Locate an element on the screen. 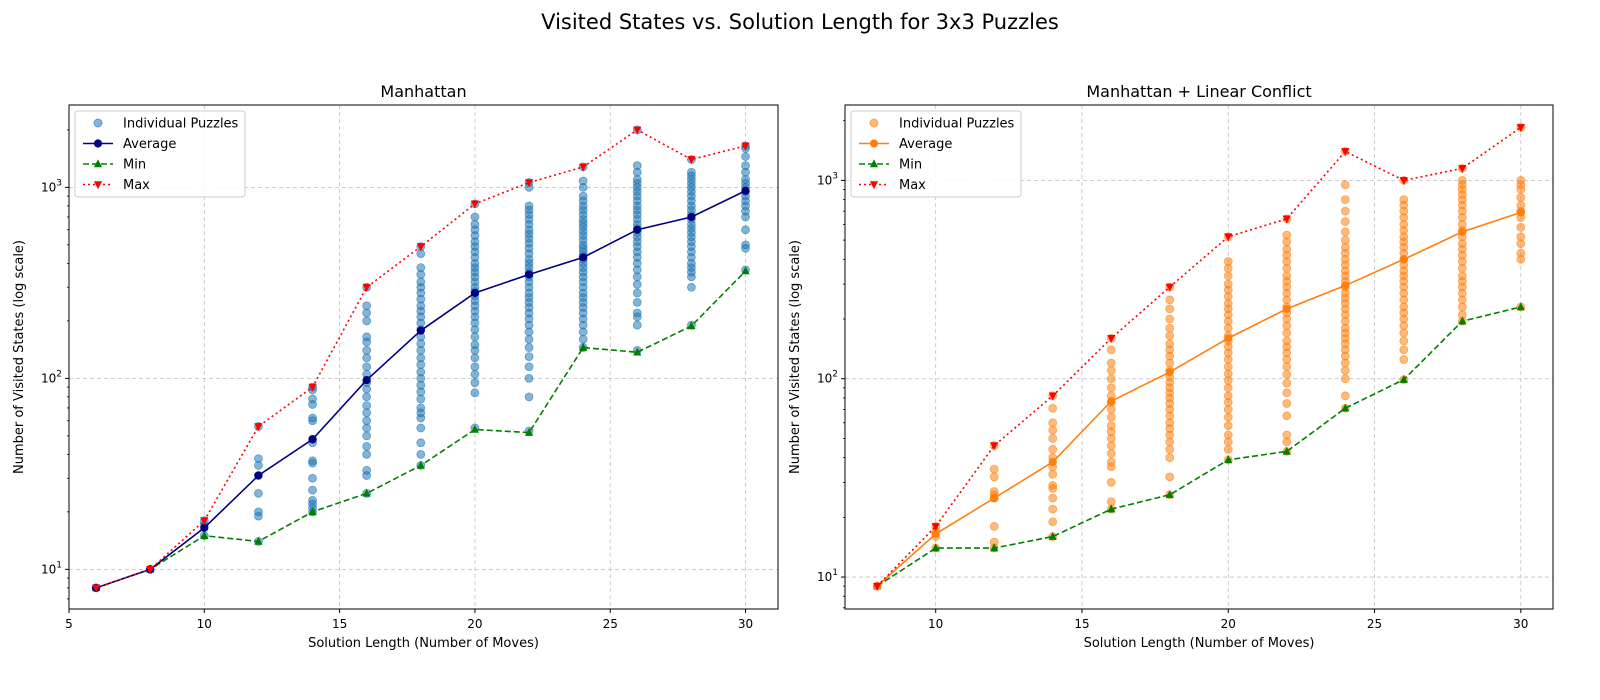 This screenshot has height=700, width=1600. legend-label: Min is located at coordinates (910, 165).